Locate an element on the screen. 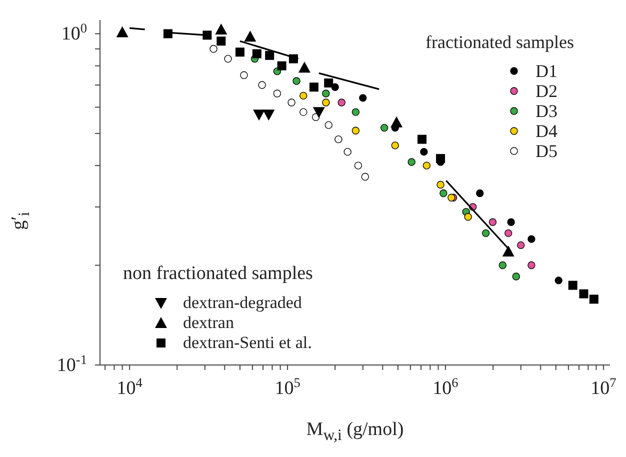 The height and width of the screenshot is (457, 626). x-tick-label: 10$^{7}$ is located at coordinates (603, 386).